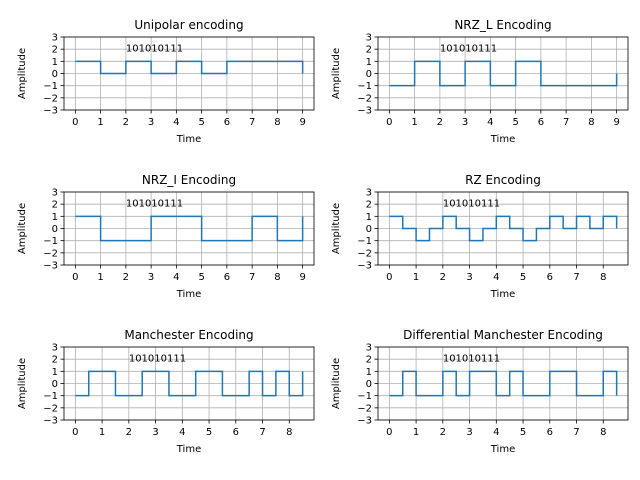  Describe the element at coordinates (503, 180) in the screenshot. I see `chart-title: RZ Encoding` at that location.